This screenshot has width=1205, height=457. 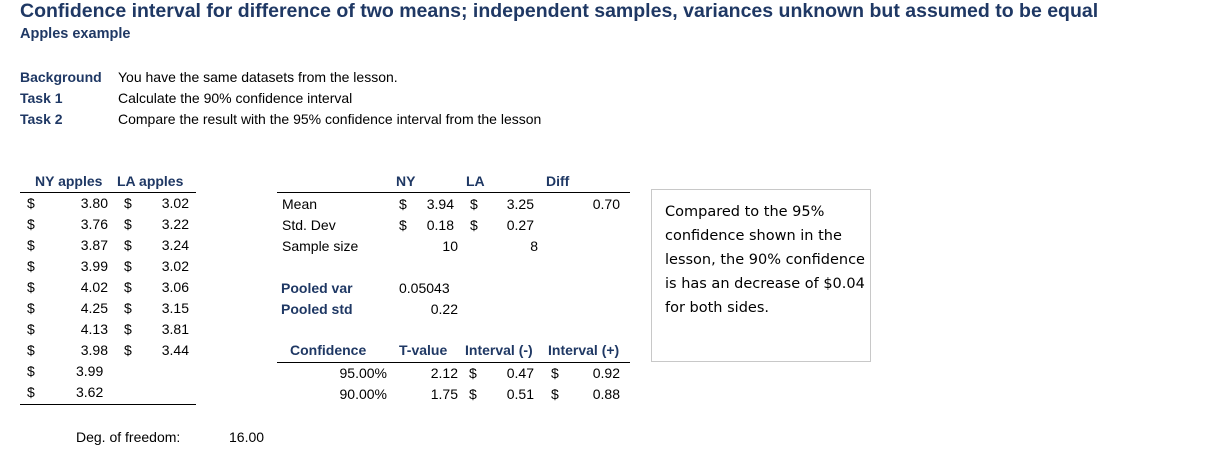 What do you see at coordinates (473, 394) in the screenshot?
I see `conf-row-2-lo-currency: $` at bounding box center [473, 394].